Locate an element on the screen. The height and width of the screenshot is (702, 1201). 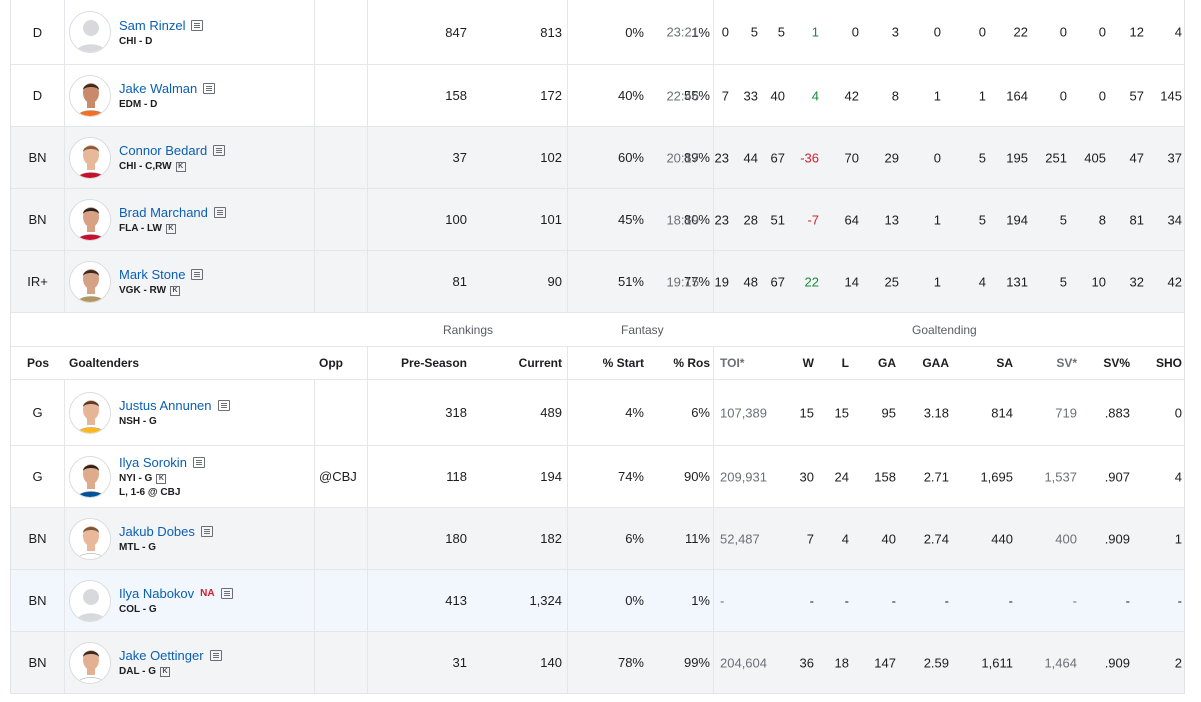
stat-value: 44 is located at coordinates (750, 157).